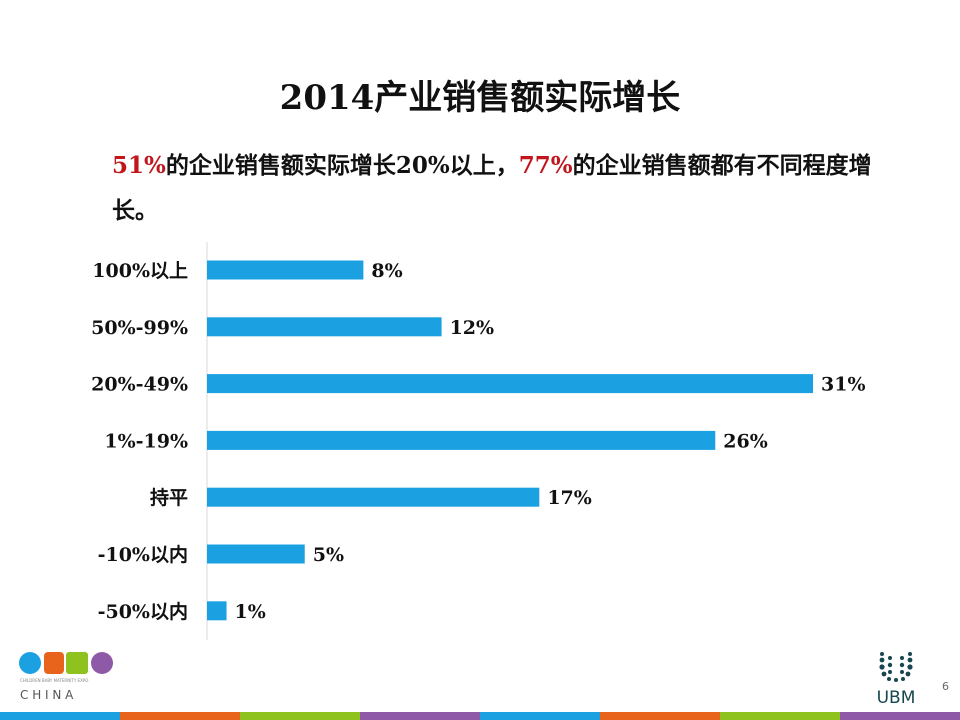  I want to click on subtitle-num: 20%, so click(422, 165).